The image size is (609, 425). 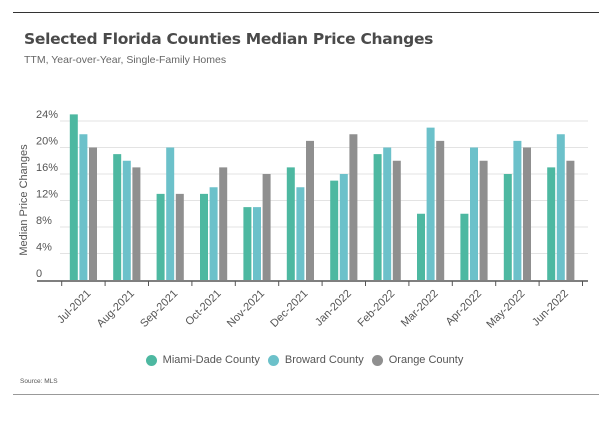 What do you see at coordinates (551, 223) in the screenshot?
I see `bar-miami-dade-county-jun-2022` at bounding box center [551, 223].